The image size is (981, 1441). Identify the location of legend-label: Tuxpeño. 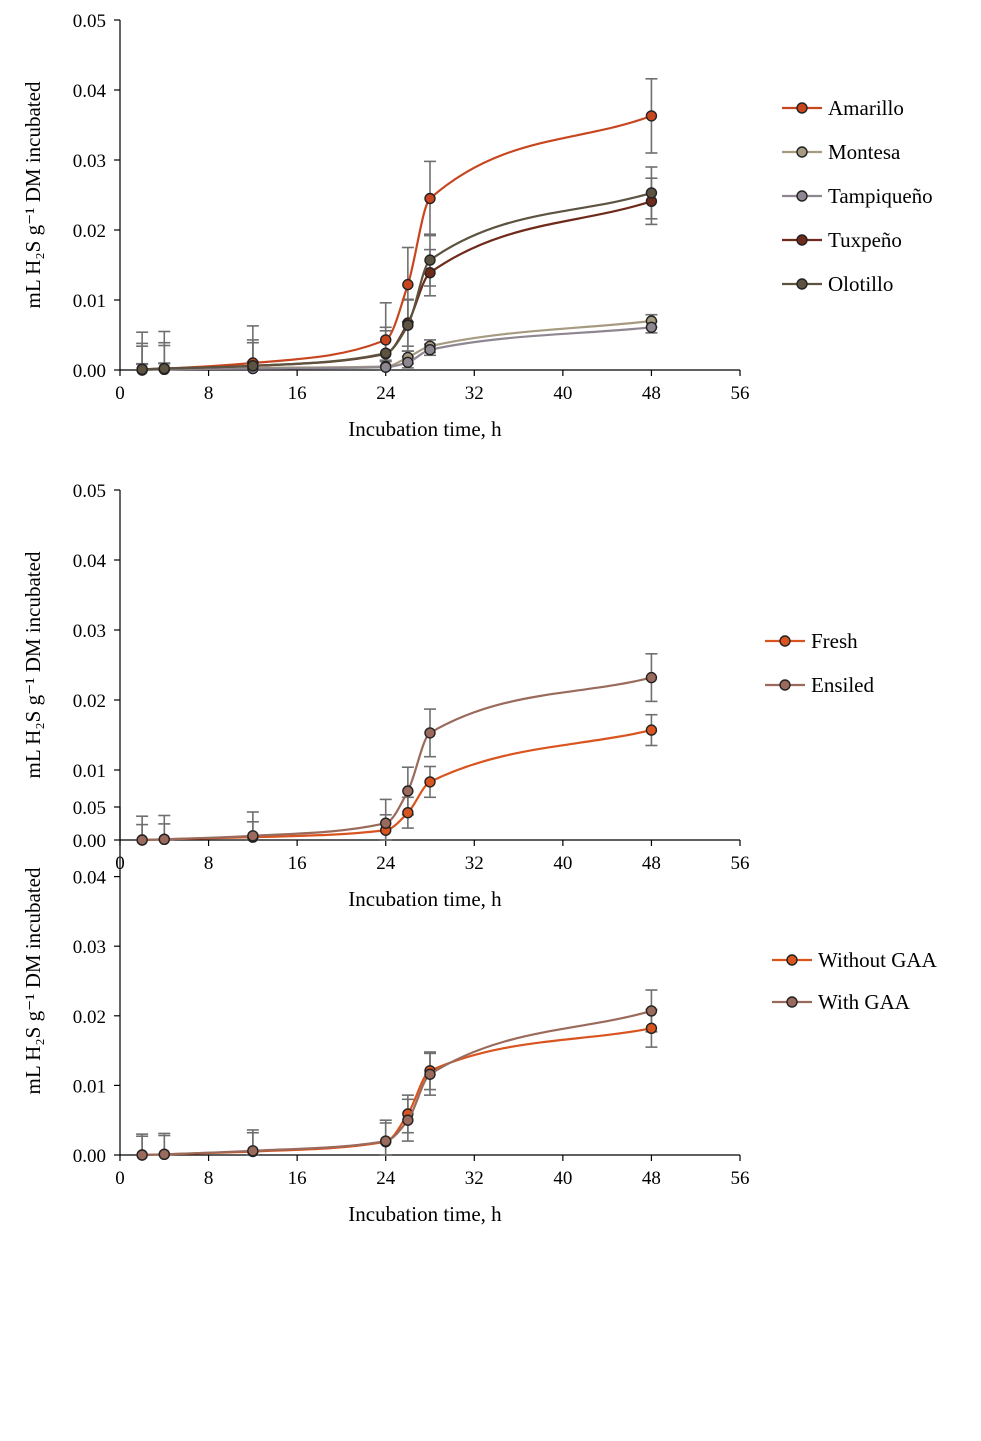
(865, 240).